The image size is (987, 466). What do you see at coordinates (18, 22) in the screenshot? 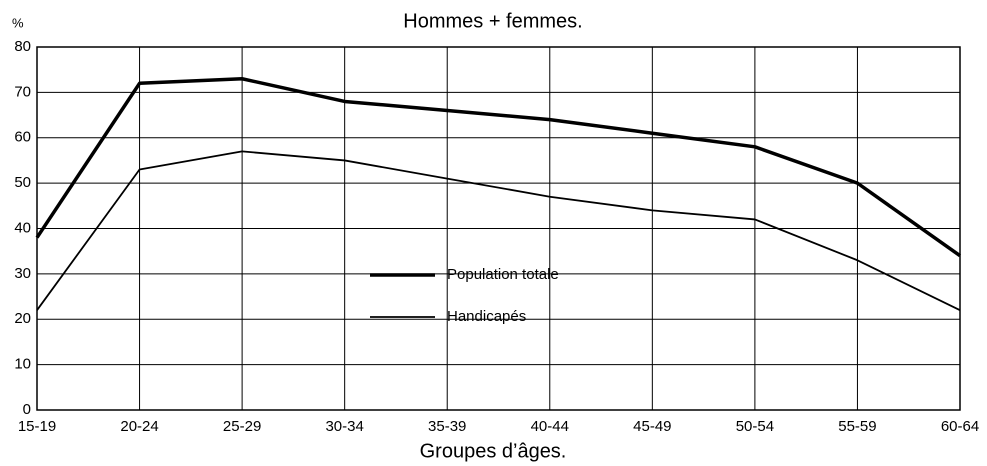
I see `y-unit: %` at bounding box center [18, 22].